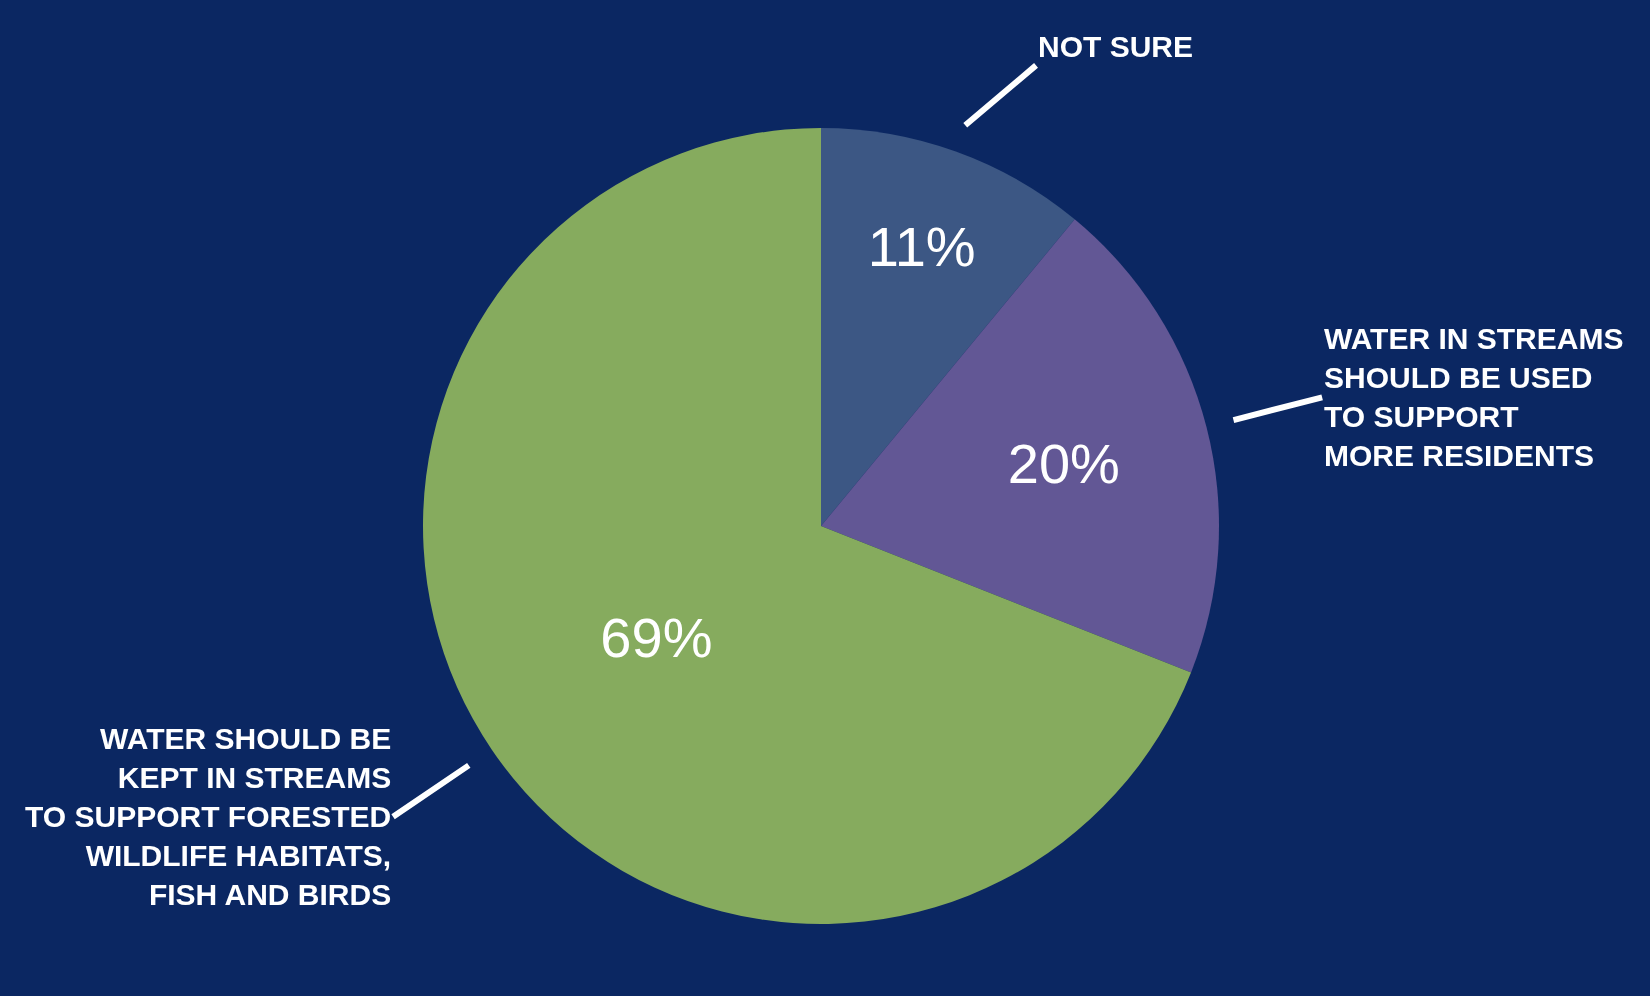 The width and height of the screenshot is (1650, 996). Describe the element at coordinates (1063, 464) in the screenshot. I see `data-label: 20%` at that location.